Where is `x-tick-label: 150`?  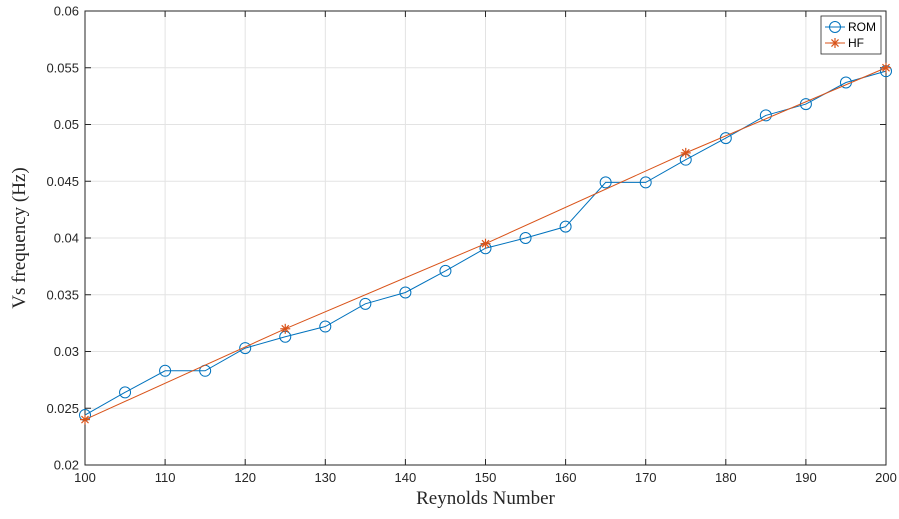 x-tick-label: 150 is located at coordinates (486, 477).